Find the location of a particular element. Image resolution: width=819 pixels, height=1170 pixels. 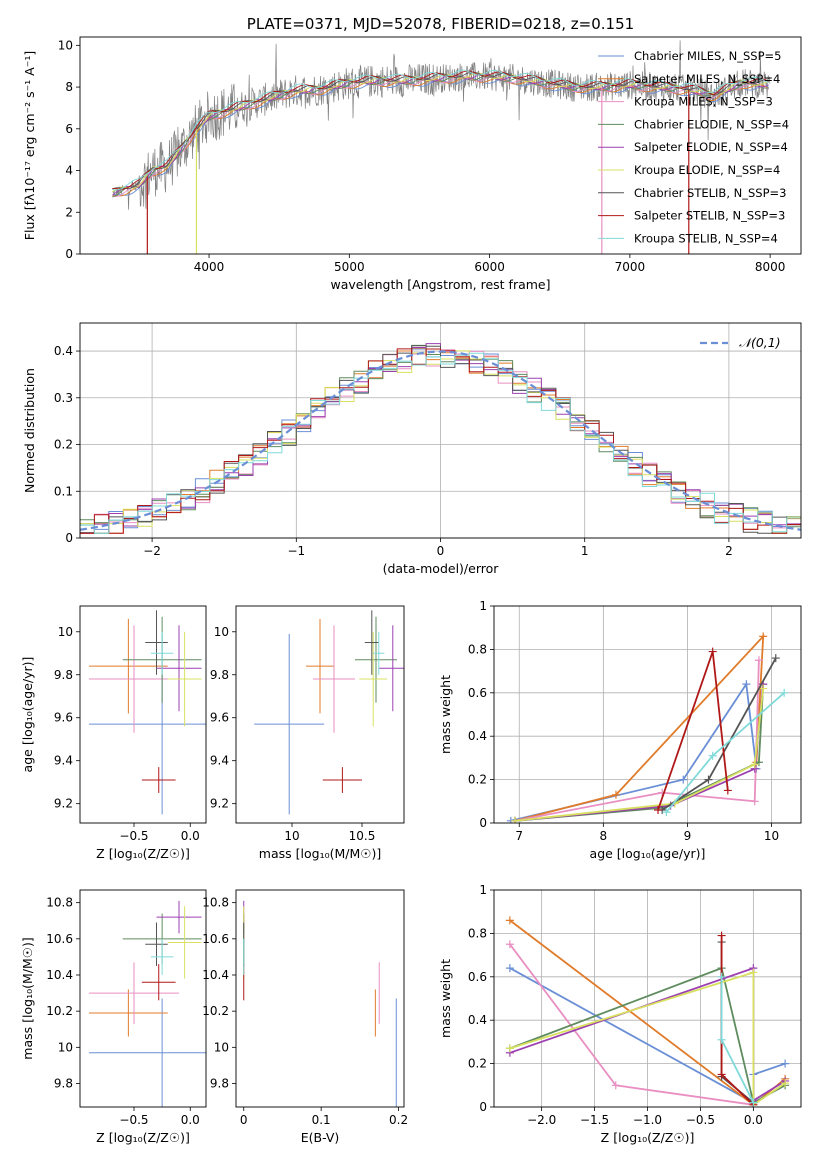

y-tick-label: 0.4 is located at coordinates (63, 351).